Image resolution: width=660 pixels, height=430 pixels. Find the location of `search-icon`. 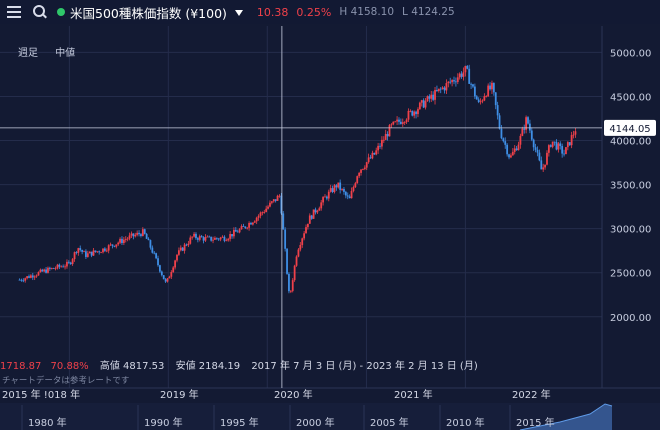

search-icon is located at coordinates (40, 12).